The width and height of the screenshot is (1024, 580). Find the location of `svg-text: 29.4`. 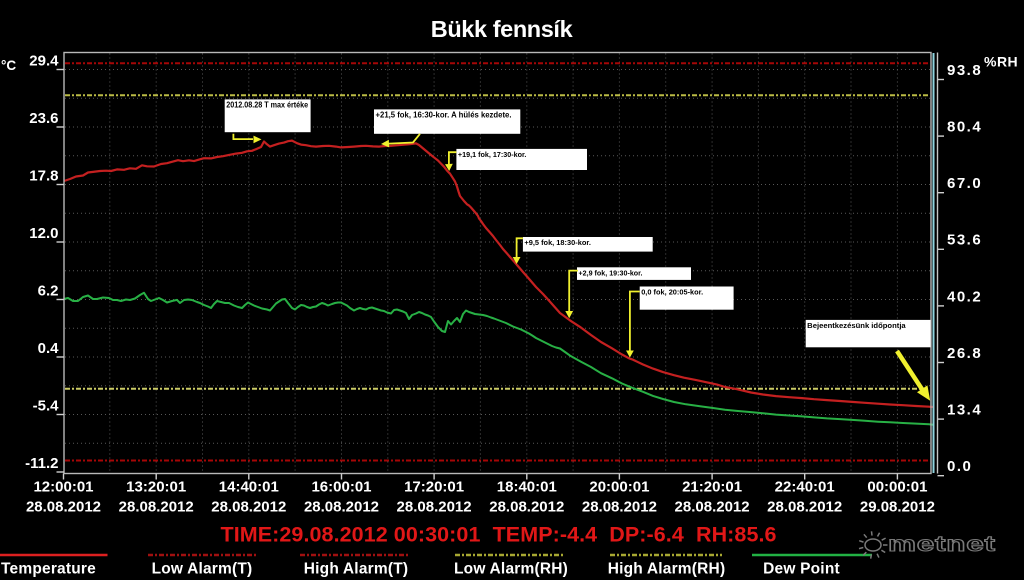

svg-text: 29.4 is located at coordinates (44, 61).